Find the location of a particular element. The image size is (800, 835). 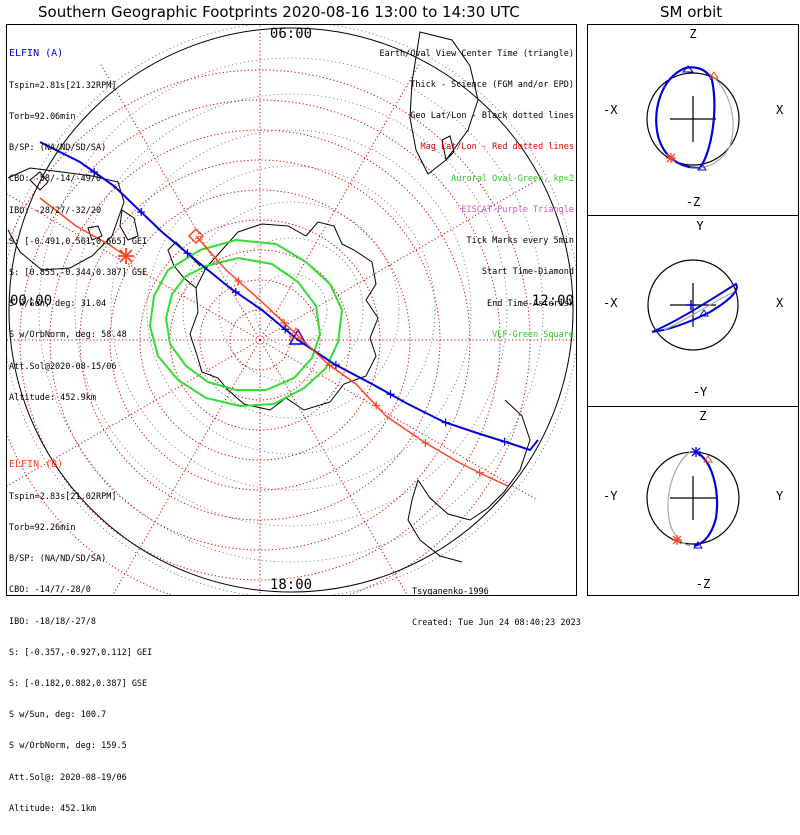

geo-lat-circle is located at coordinates (291, 310).